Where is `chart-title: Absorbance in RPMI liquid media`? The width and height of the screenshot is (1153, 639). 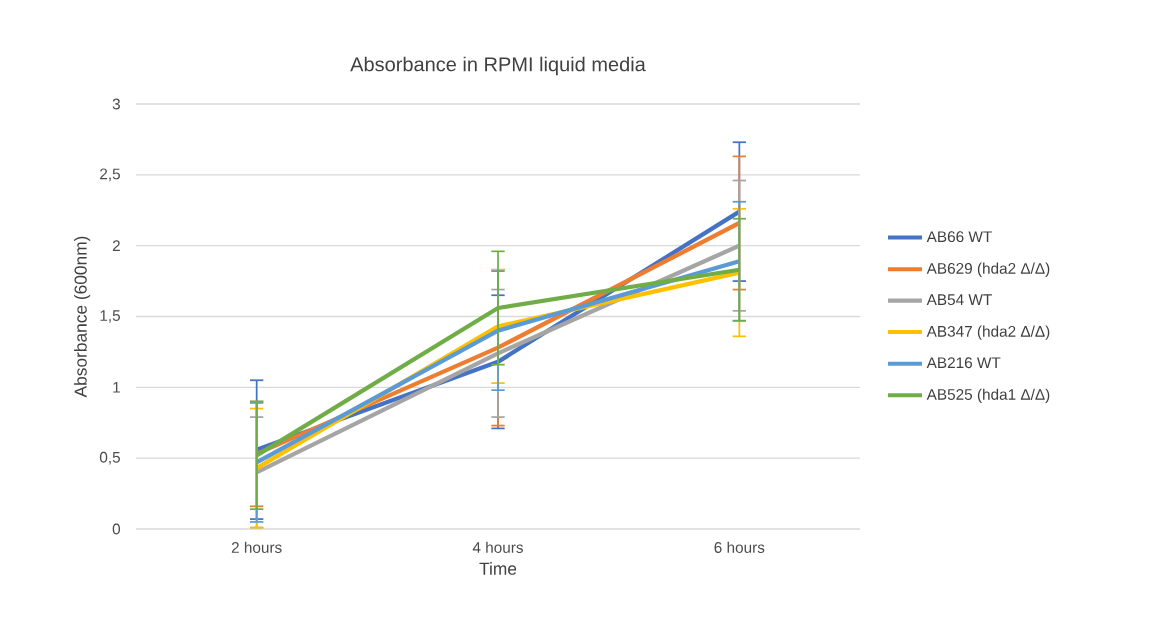
chart-title: Absorbance in RPMI liquid media is located at coordinates (498, 66).